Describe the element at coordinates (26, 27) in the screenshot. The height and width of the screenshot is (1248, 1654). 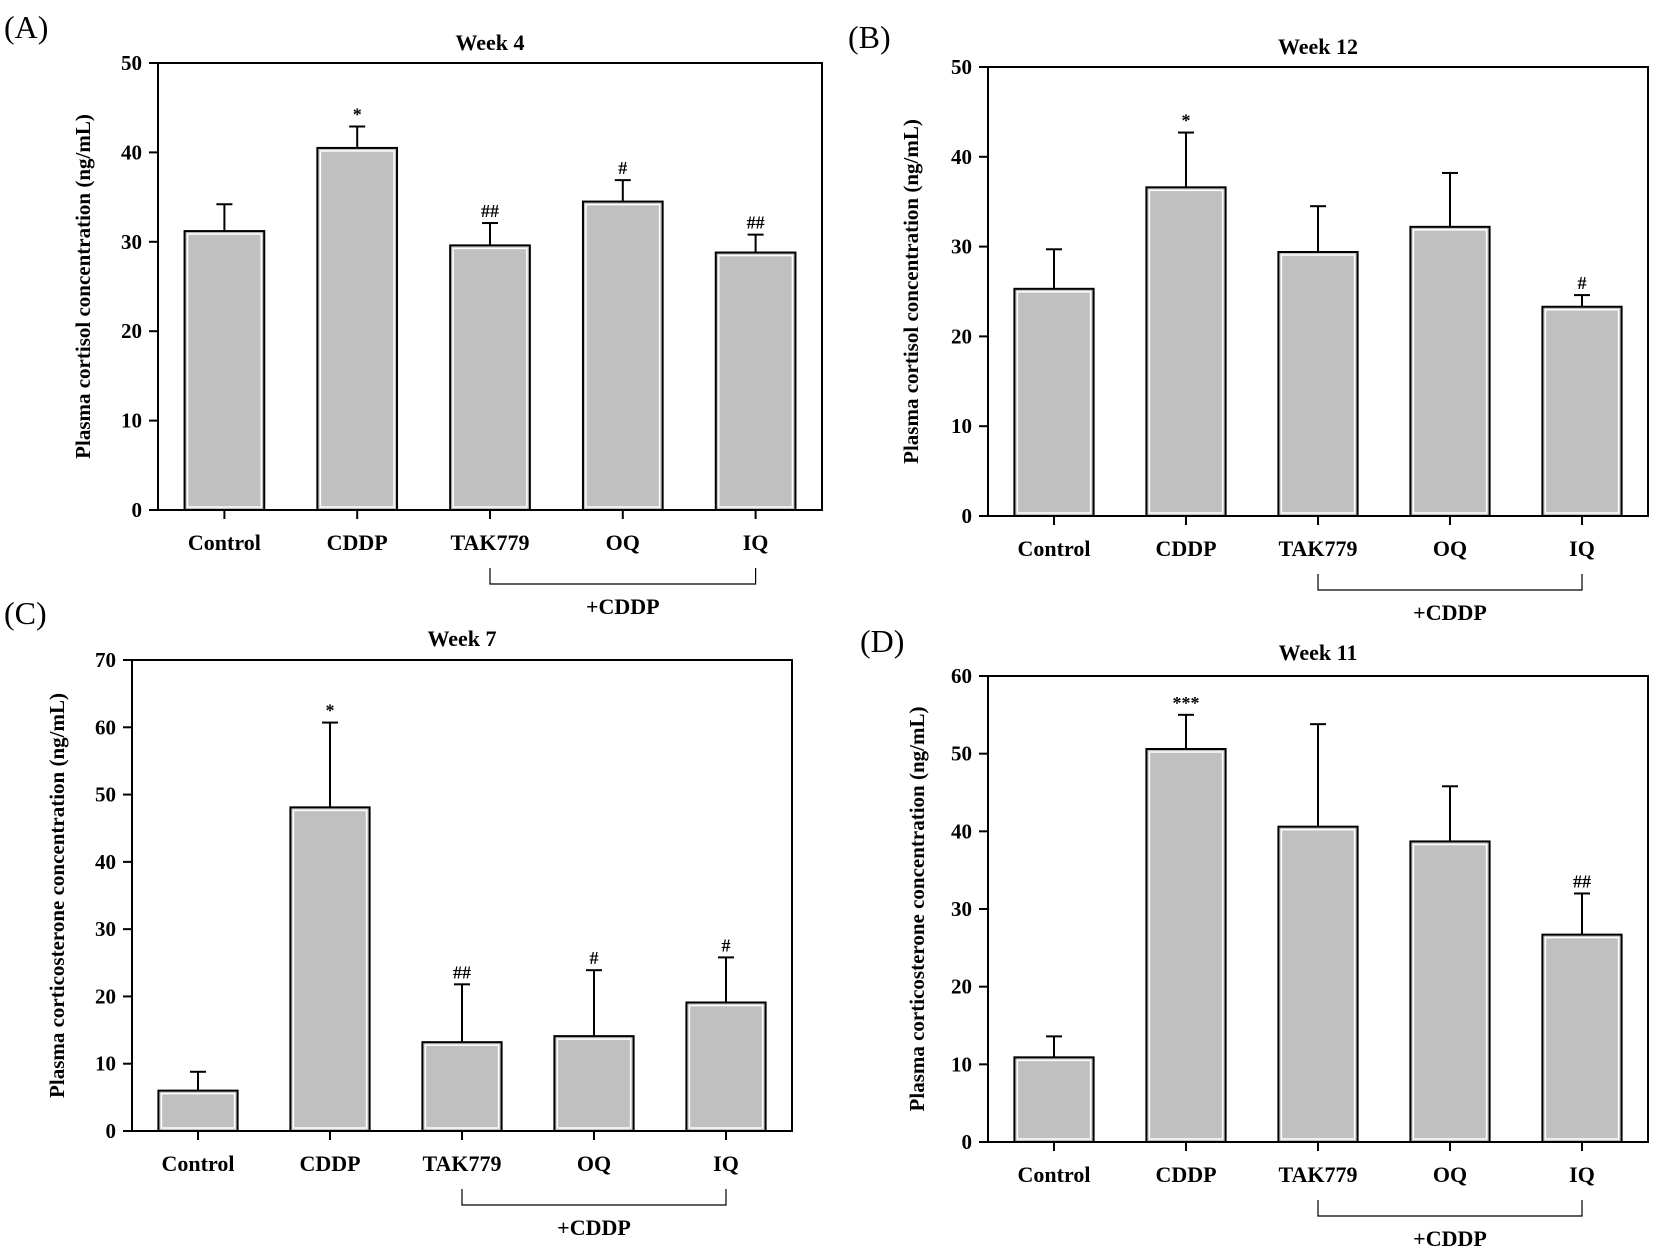
I see `panel-label: (A)` at that location.